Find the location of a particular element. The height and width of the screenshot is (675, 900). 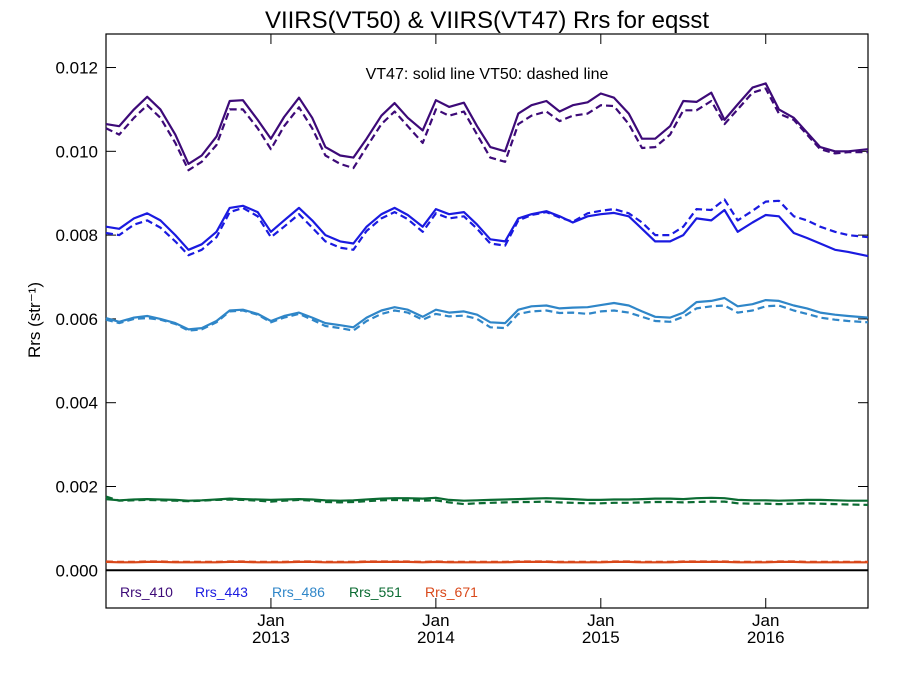

x-tick-label-year: 2014 is located at coordinates (436, 637).